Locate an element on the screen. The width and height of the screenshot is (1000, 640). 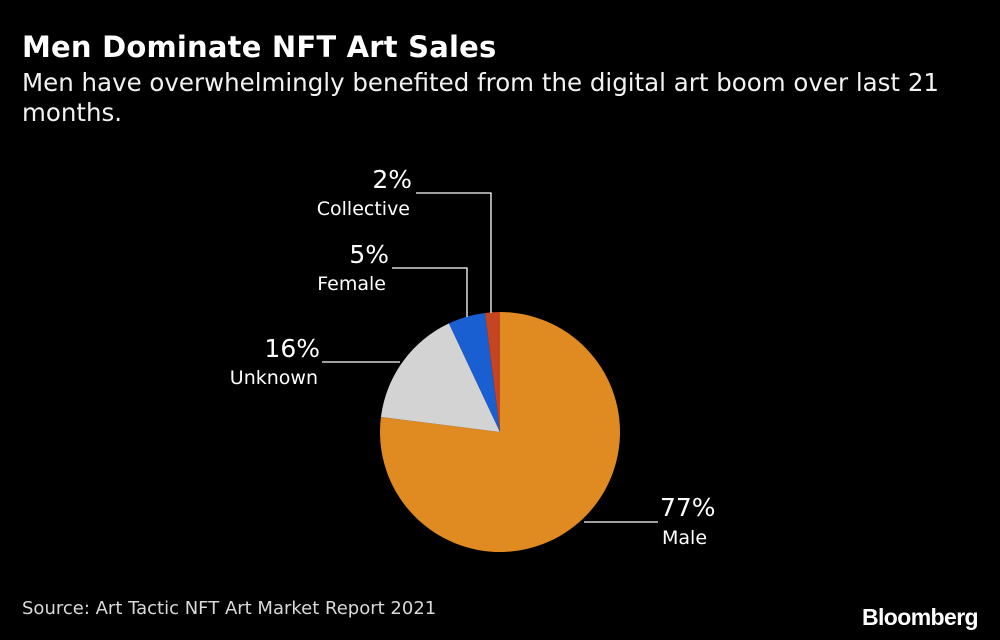
bloomberg-logo: Bloomberg is located at coordinates (920, 617).